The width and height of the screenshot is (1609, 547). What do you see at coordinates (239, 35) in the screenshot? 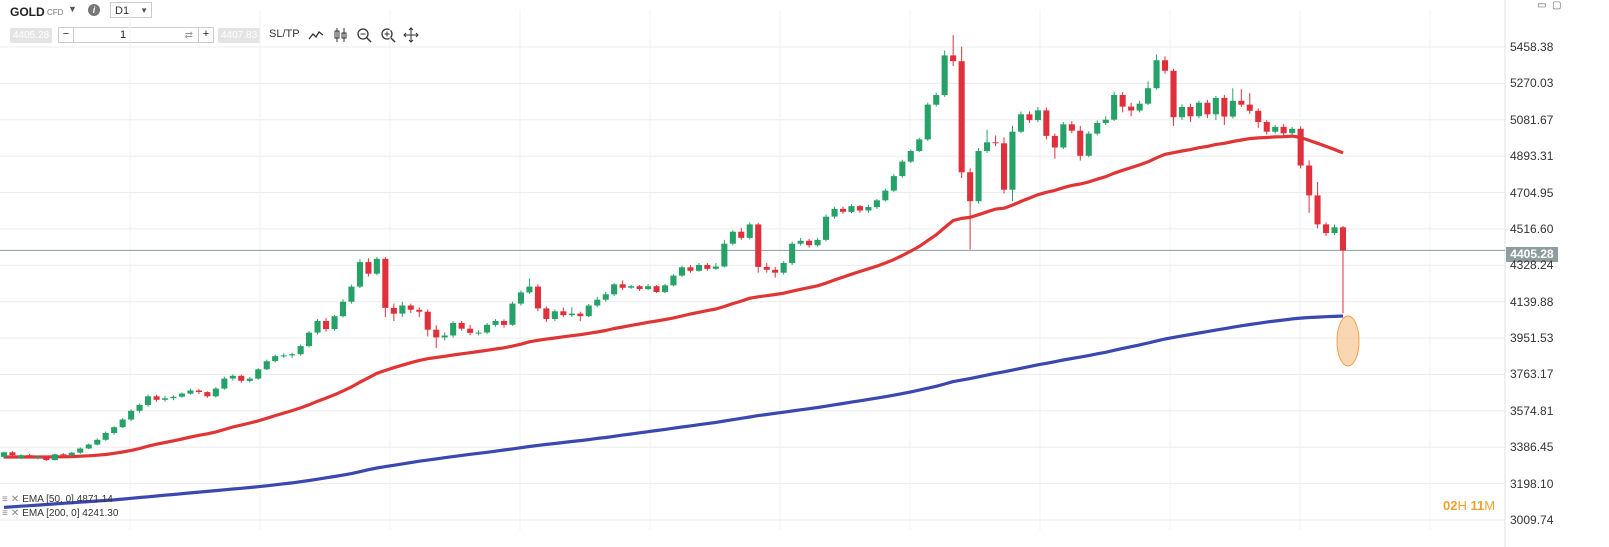
I see `buy-price-button: 4407.83` at bounding box center [239, 35].